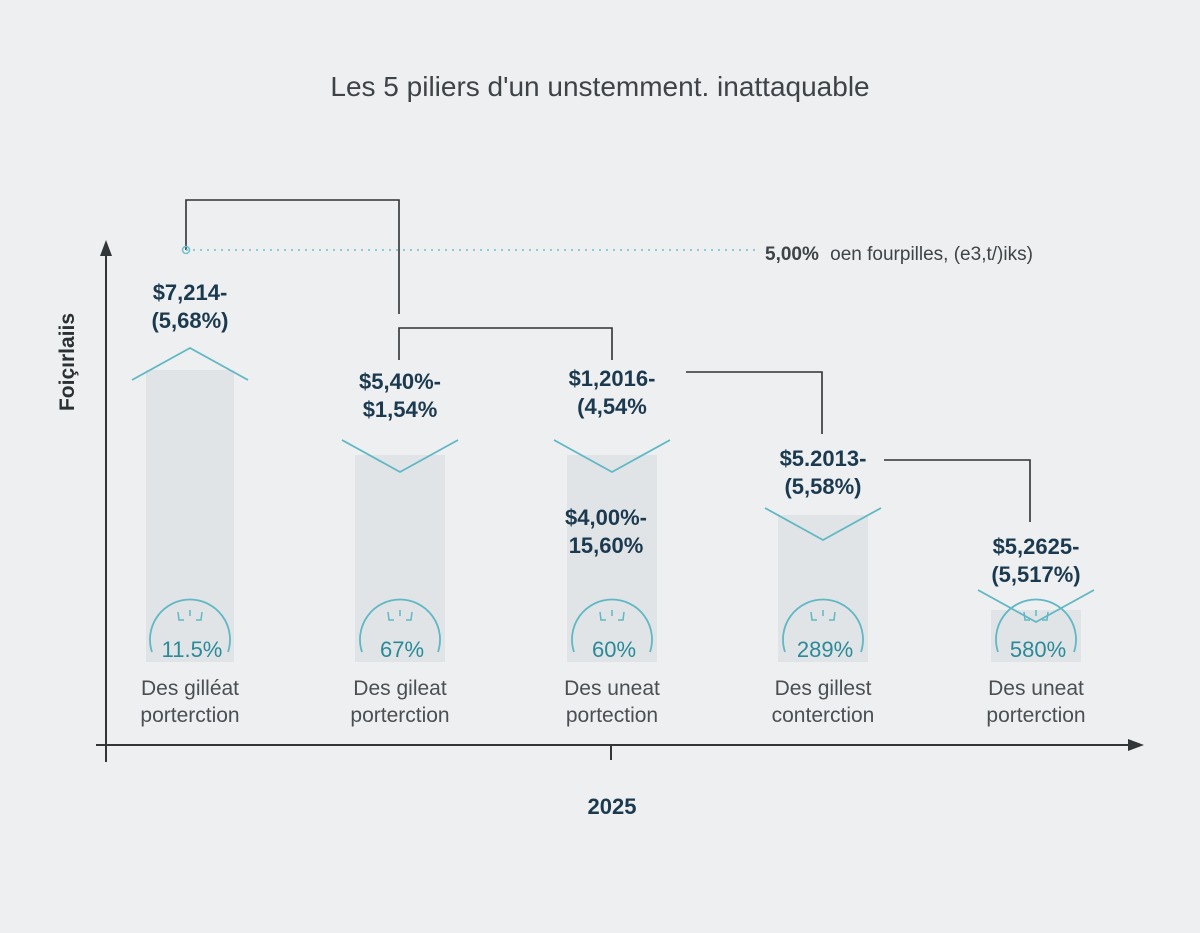 The image size is (1200, 933). What do you see at coordinates (400, 688) in the screenshot?
I see `category-label-line: Des gileat` at bounding box center [400, 688].